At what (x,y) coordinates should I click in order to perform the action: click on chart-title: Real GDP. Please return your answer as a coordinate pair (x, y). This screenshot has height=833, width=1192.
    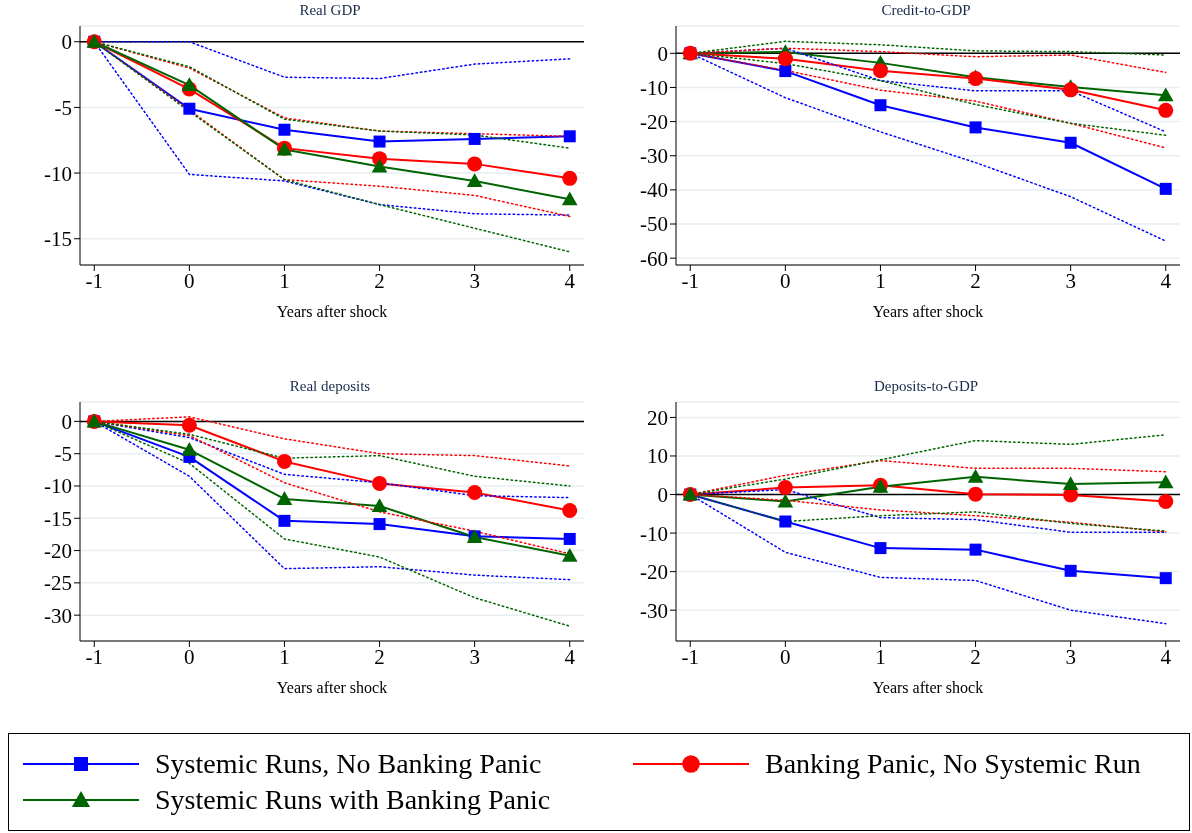
    Looking at the image, I should click on (330, 10).